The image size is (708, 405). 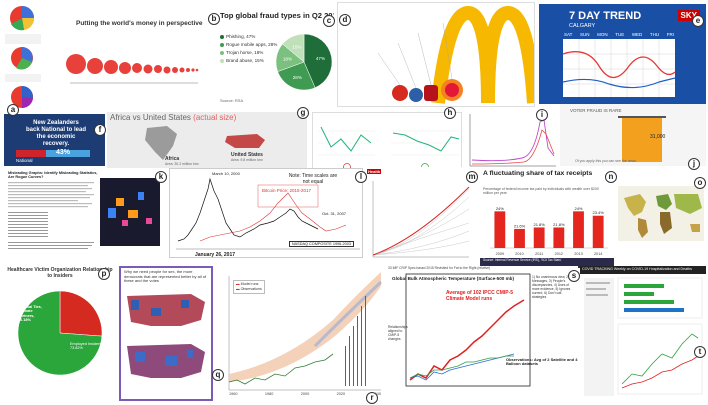 I want to click on panel-c-source: Source: RSA, so click(x=232, y=100).